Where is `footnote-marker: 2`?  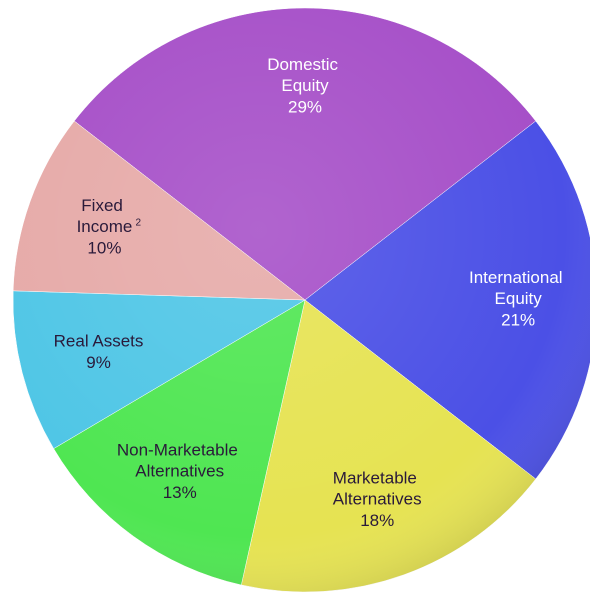
footnote-marker: 2 is located at coordinates (139, 222).